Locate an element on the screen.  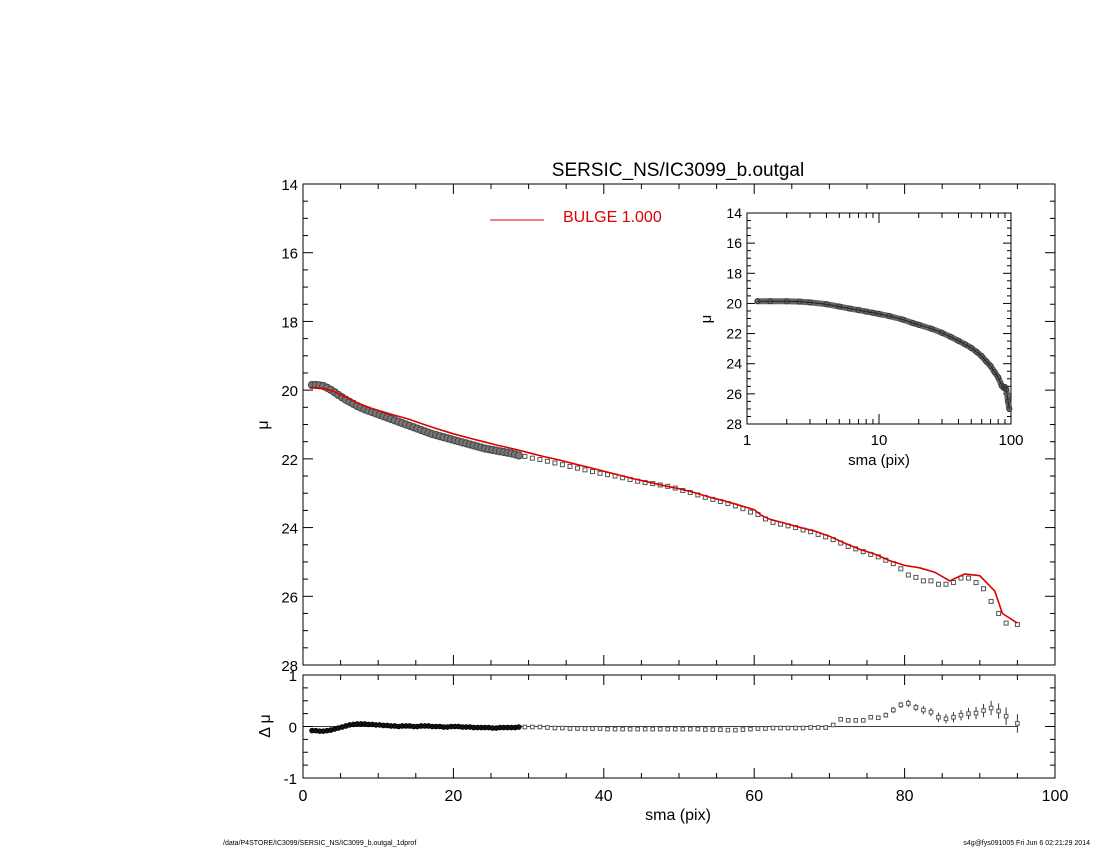
main-y-tick-label: 20 is located at coordinates (289, 391).